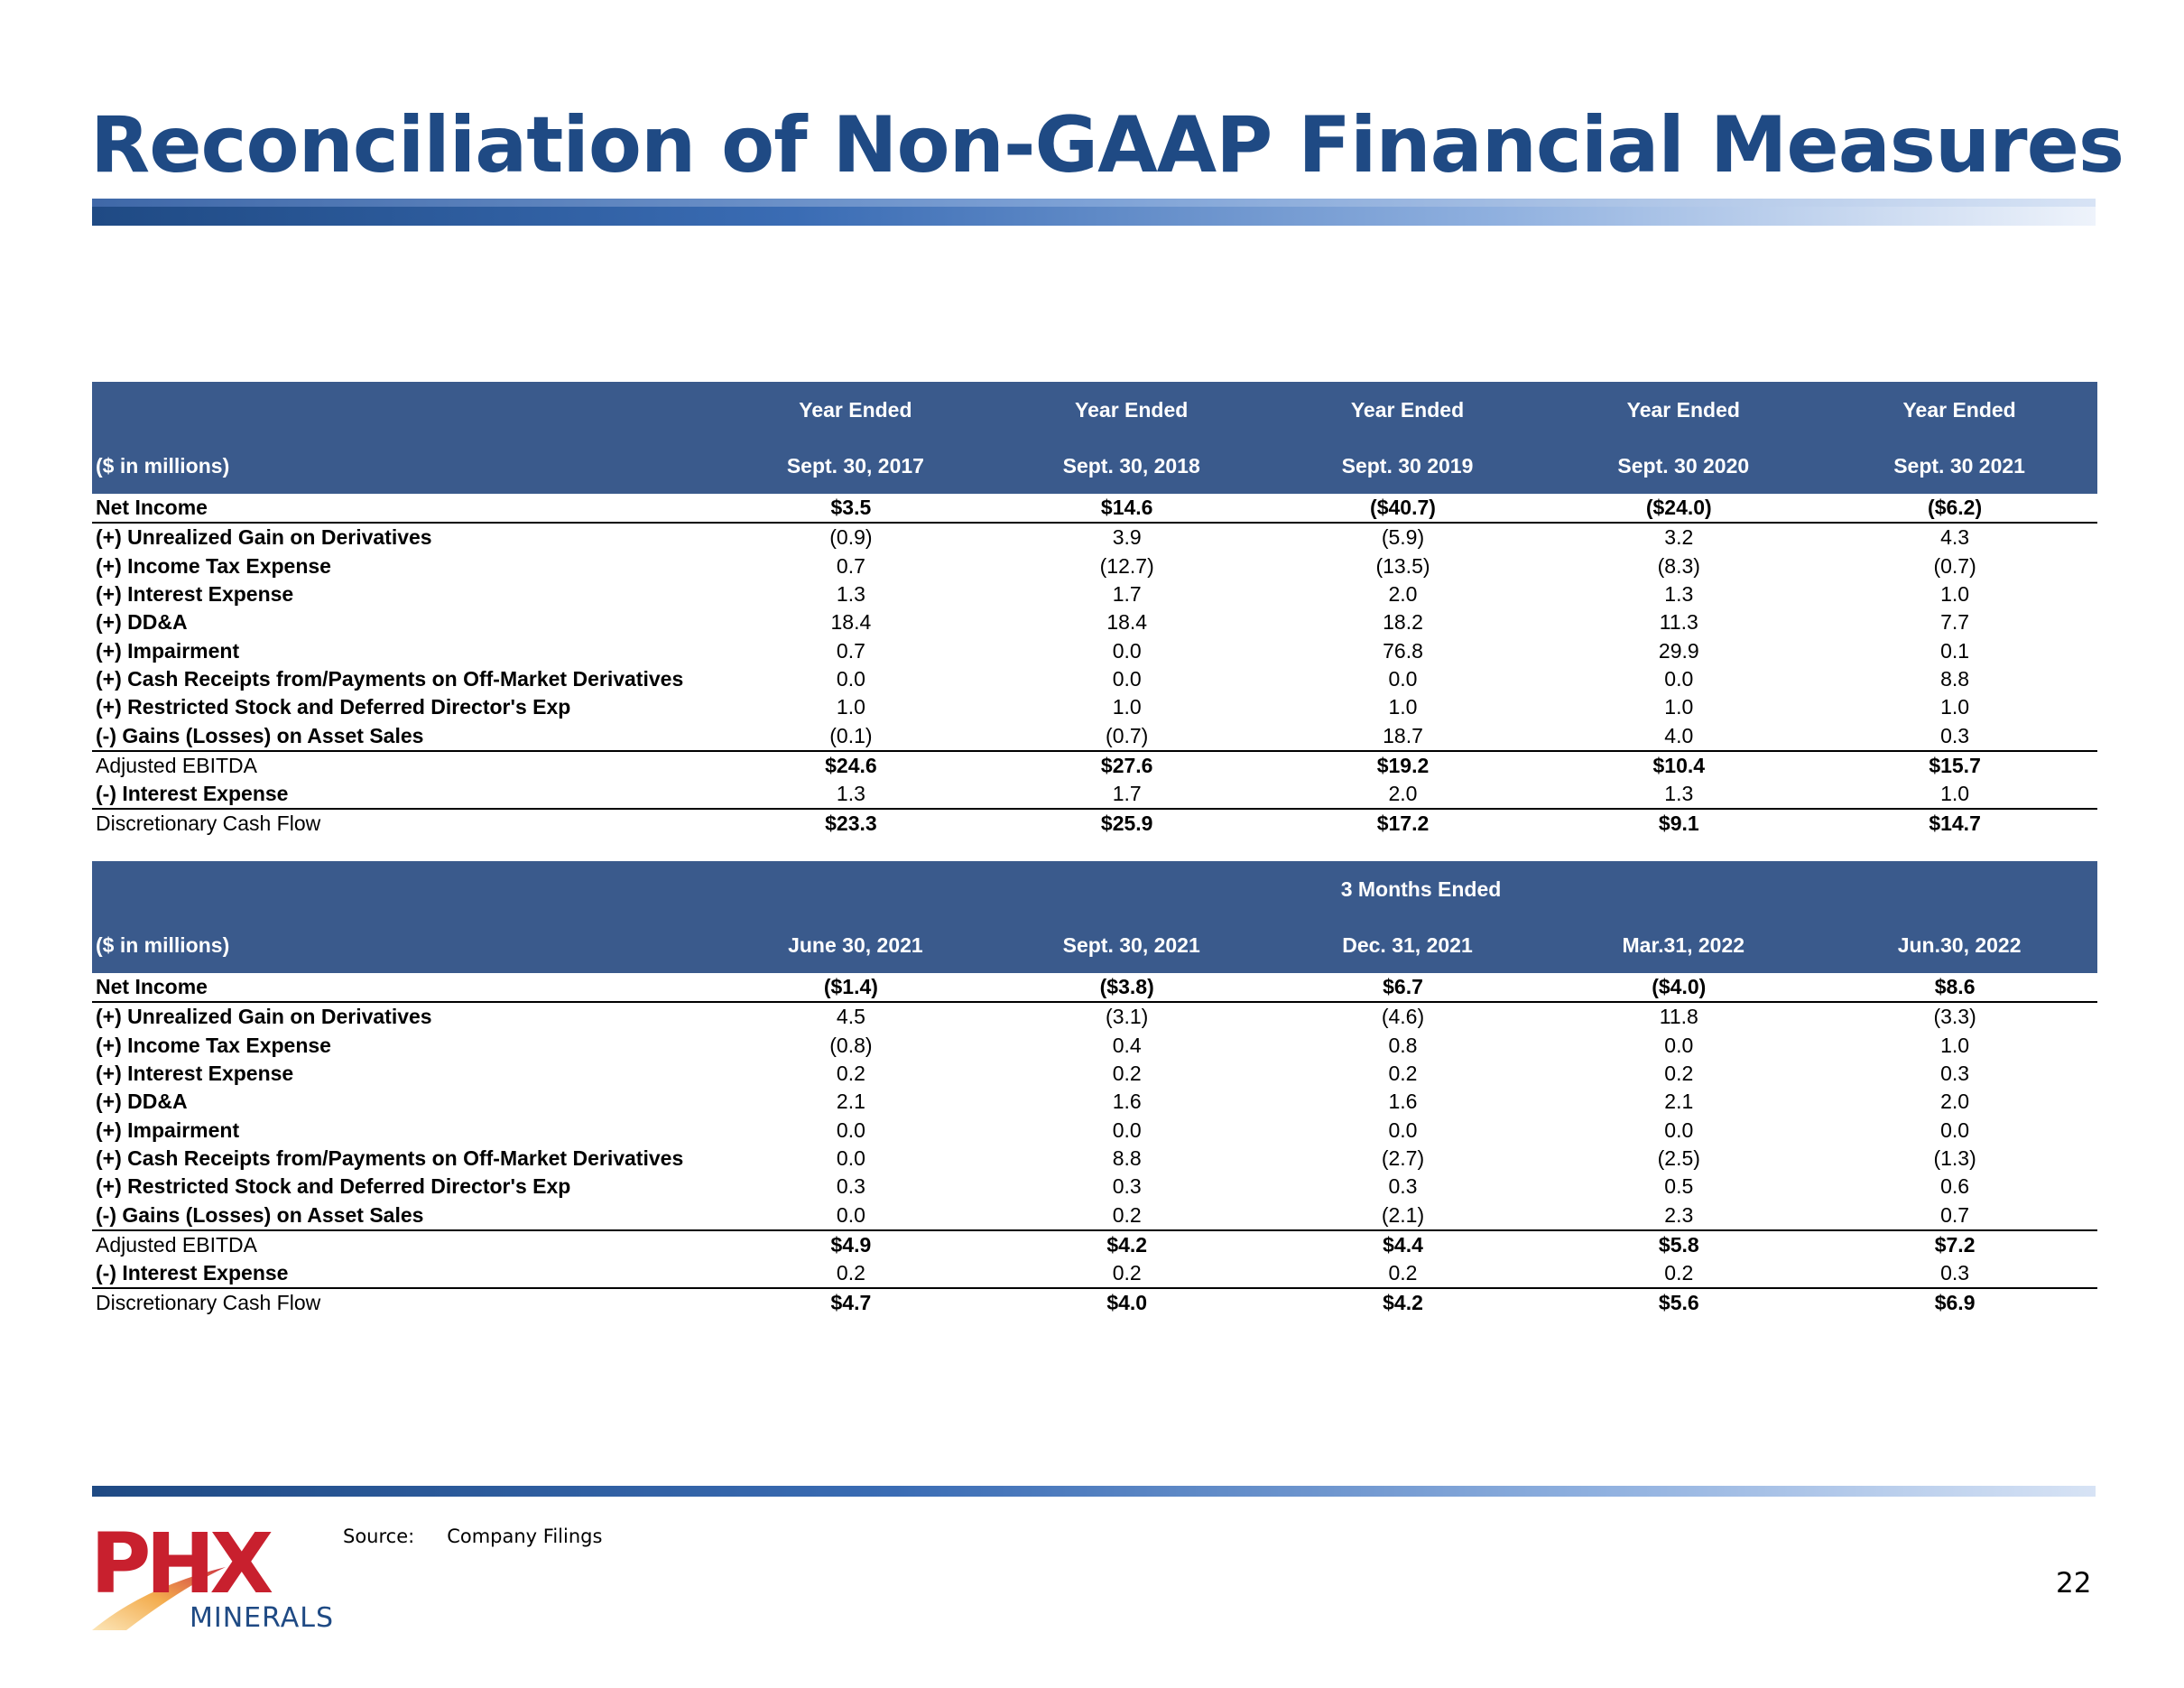  Describe the element at coordinates (1407, 823) in the screenshot. I see `row-value: $17.2` at that location.